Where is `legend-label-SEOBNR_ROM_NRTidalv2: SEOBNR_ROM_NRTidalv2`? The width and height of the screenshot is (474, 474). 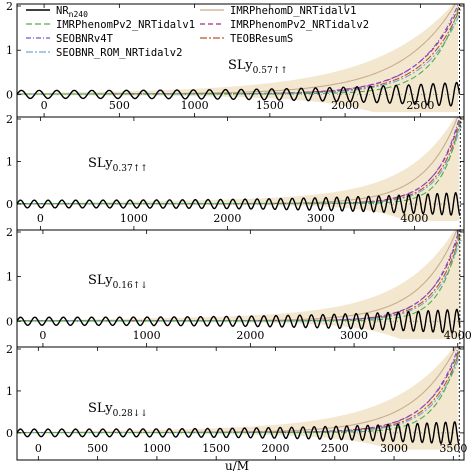
legend-label-SEOBNR_ROM_NRTidalv2: SEOBNR_ROM_NRTidalv2 is located at coordinates (119, 53).